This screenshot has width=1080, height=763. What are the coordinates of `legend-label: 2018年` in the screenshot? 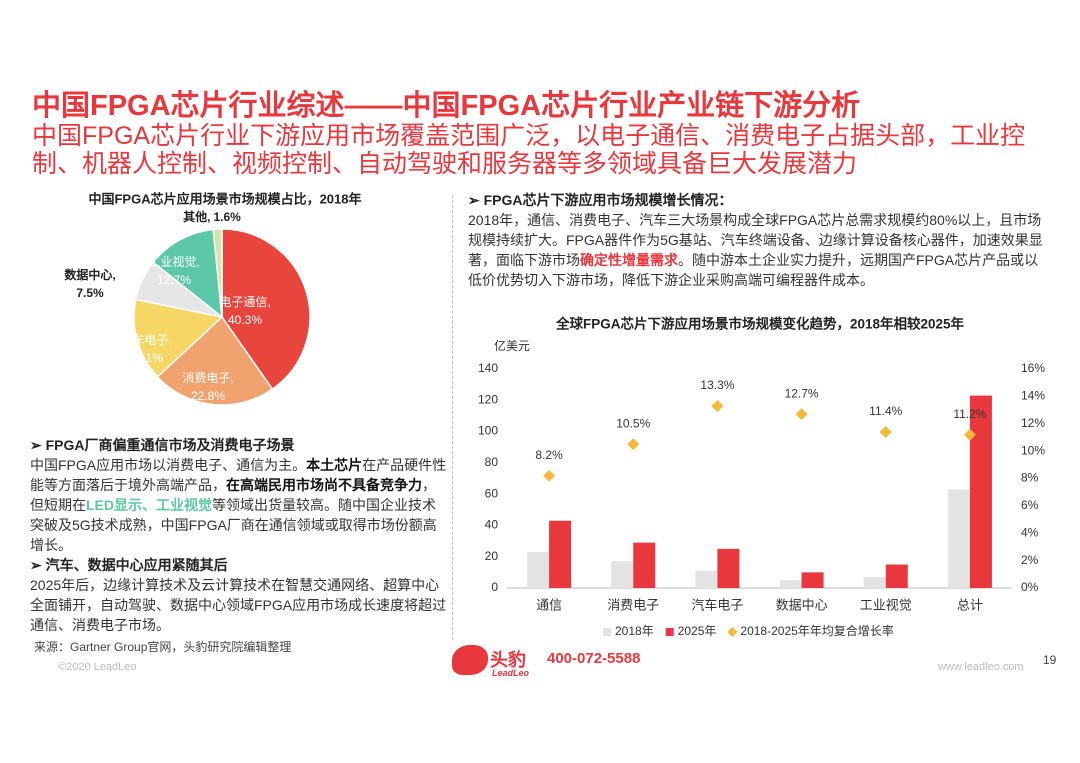 It's located at (634, 631).